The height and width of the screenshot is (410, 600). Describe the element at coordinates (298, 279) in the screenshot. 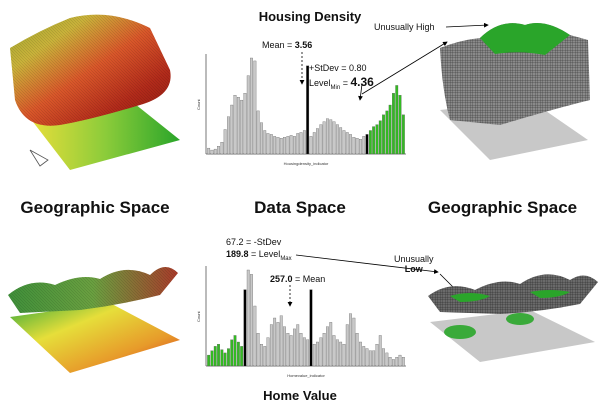

I see `mean-bottom-annotation: 257.0 = Mean` at that location.